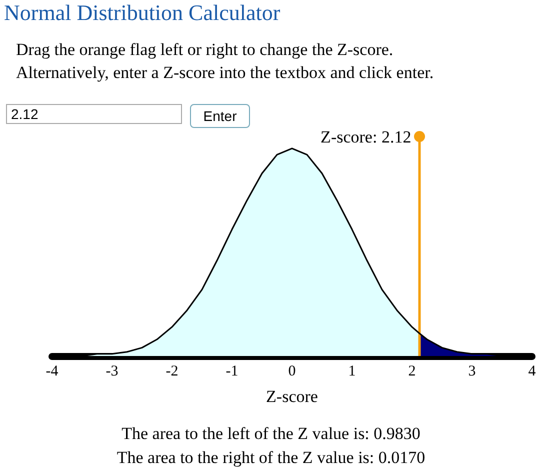 This screenshot has height=471, width=542. What do you see at coordinates (232, 372) in the screenshot?
I see `x-tick-label: -1` at bounding box center [232, 372].